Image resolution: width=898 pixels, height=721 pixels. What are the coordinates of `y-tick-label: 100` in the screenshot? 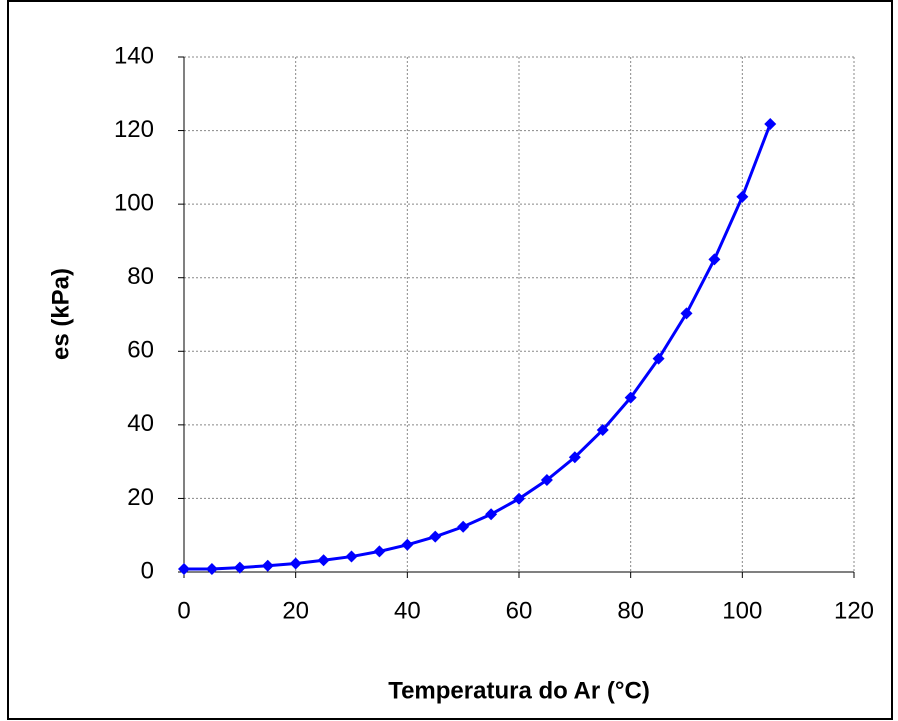 It's located at (134, 202).